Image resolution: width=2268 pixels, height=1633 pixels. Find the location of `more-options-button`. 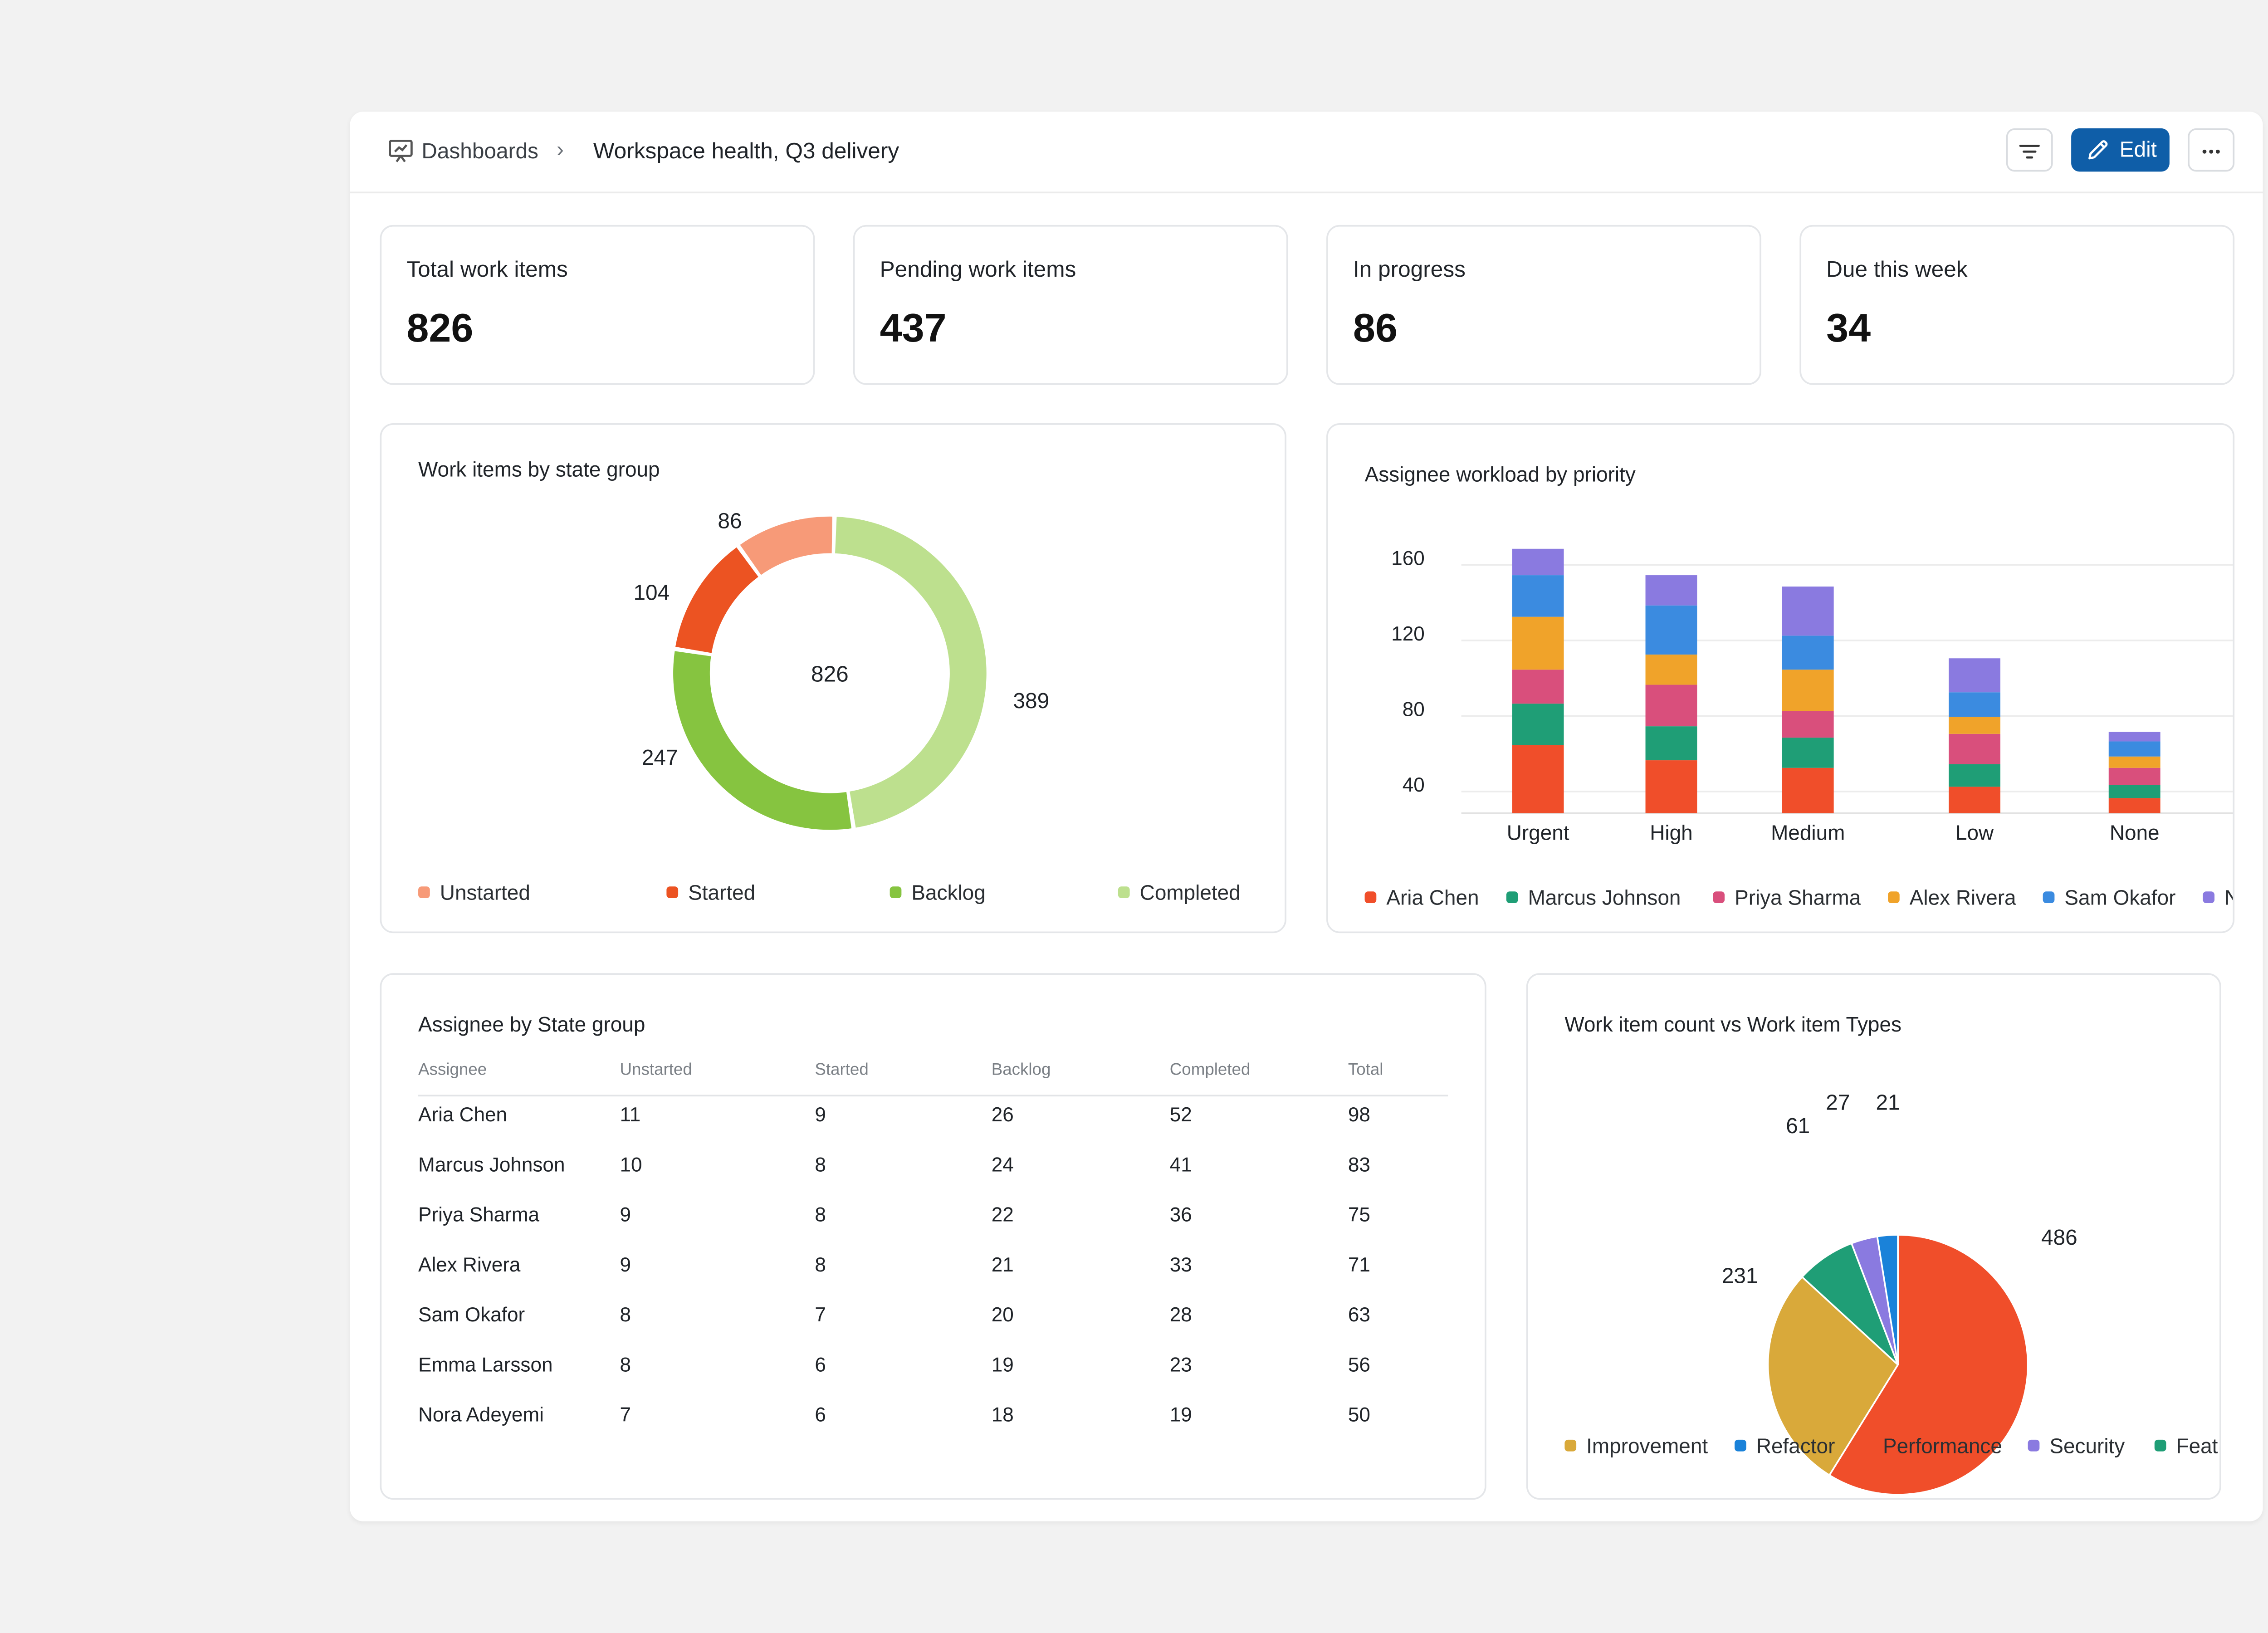

more-options-button is located at coordinates (2211, 150).